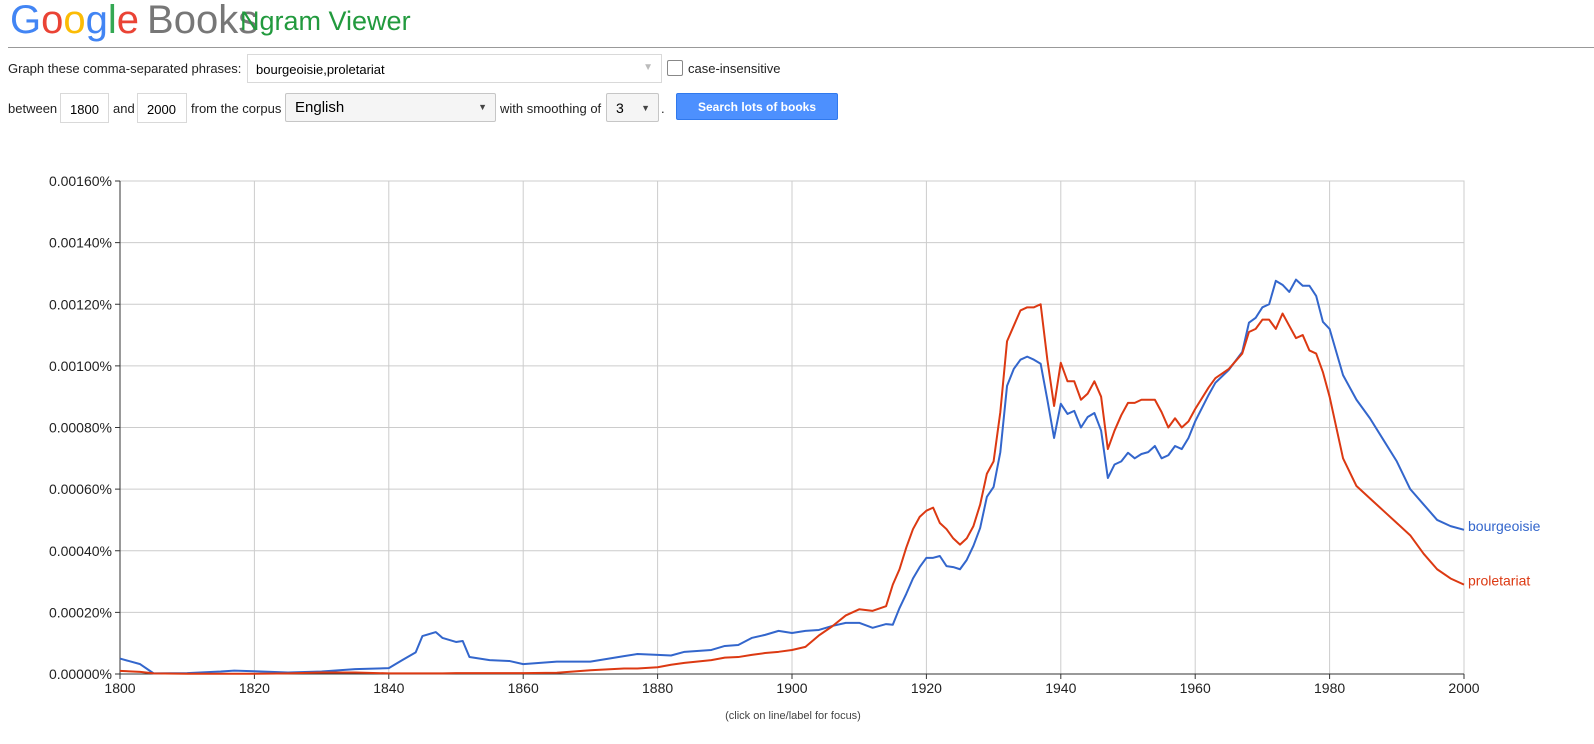  I want to click on x-tick-label: 1900, so click(791, 688).